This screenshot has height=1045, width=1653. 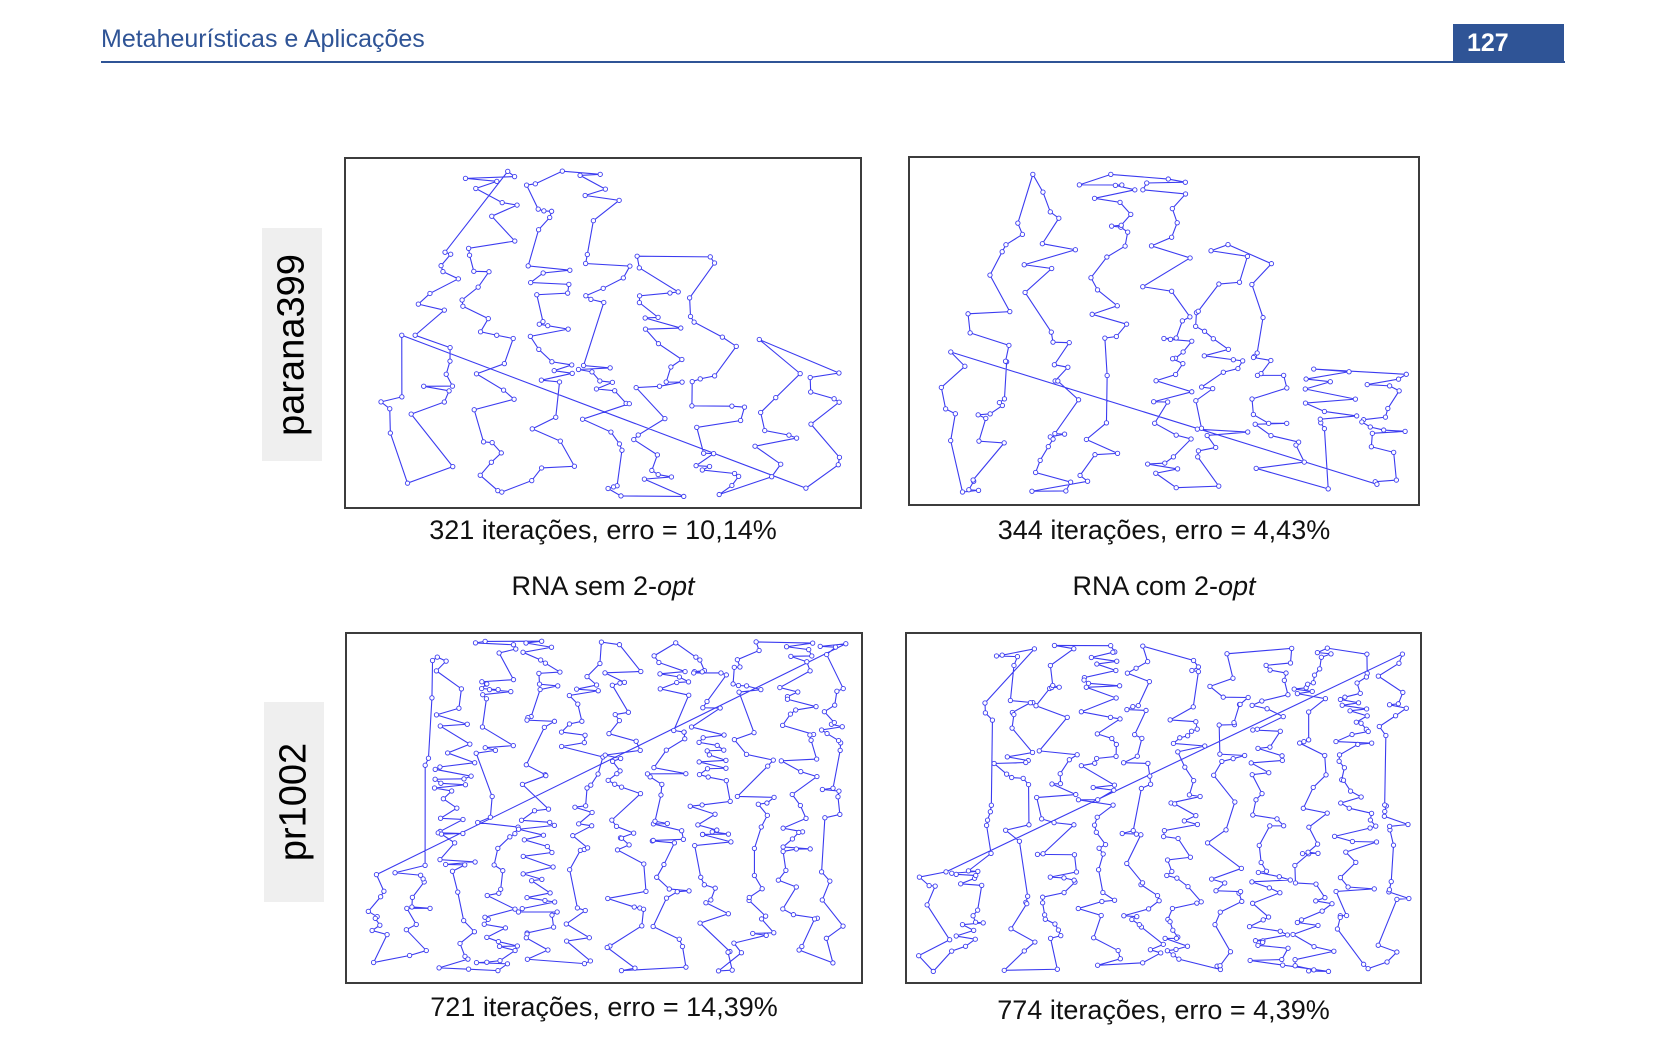 What do you see at coordinates (293, 802) in the screenshot?
I see `row-label-text: pr1002` at bounding box center [293, 802].